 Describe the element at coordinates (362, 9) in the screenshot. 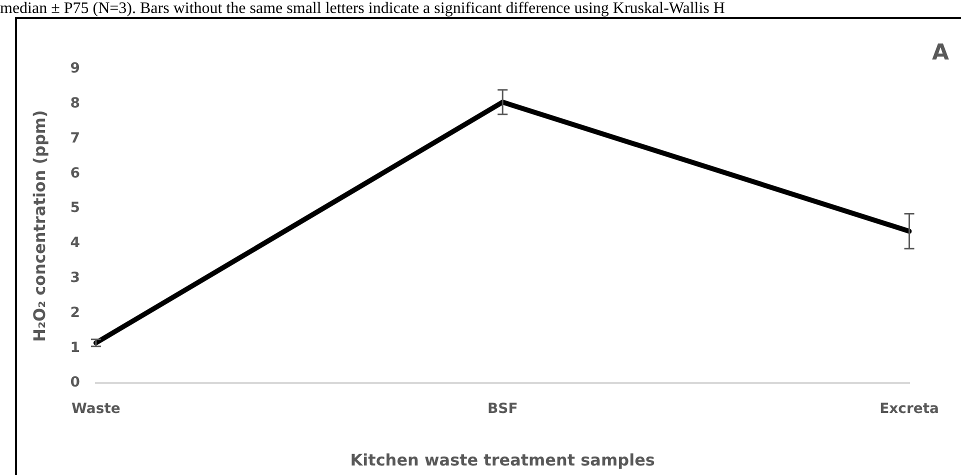

I see `text: median ± P75 (N=3). Bars without the same small letters indicate a significant difference using Kruskal-Wallis H` at that location.